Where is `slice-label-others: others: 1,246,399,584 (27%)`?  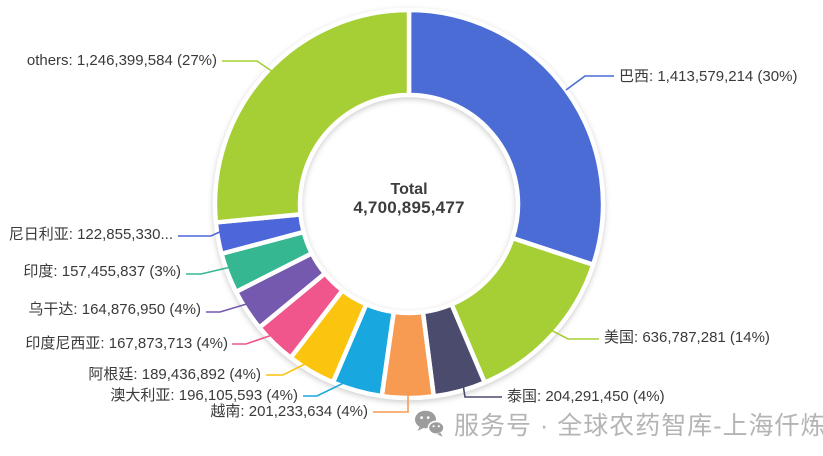 slice-label-others: others: 1,246,399,584 (27%) is located at coordinates (121, 60).